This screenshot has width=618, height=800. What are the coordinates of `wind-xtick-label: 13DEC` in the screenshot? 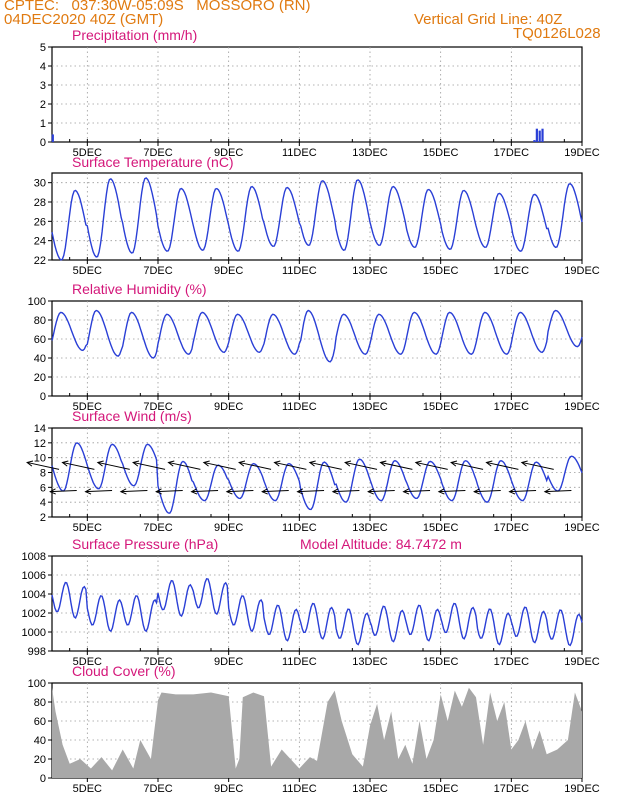 It's located at (370, 528).